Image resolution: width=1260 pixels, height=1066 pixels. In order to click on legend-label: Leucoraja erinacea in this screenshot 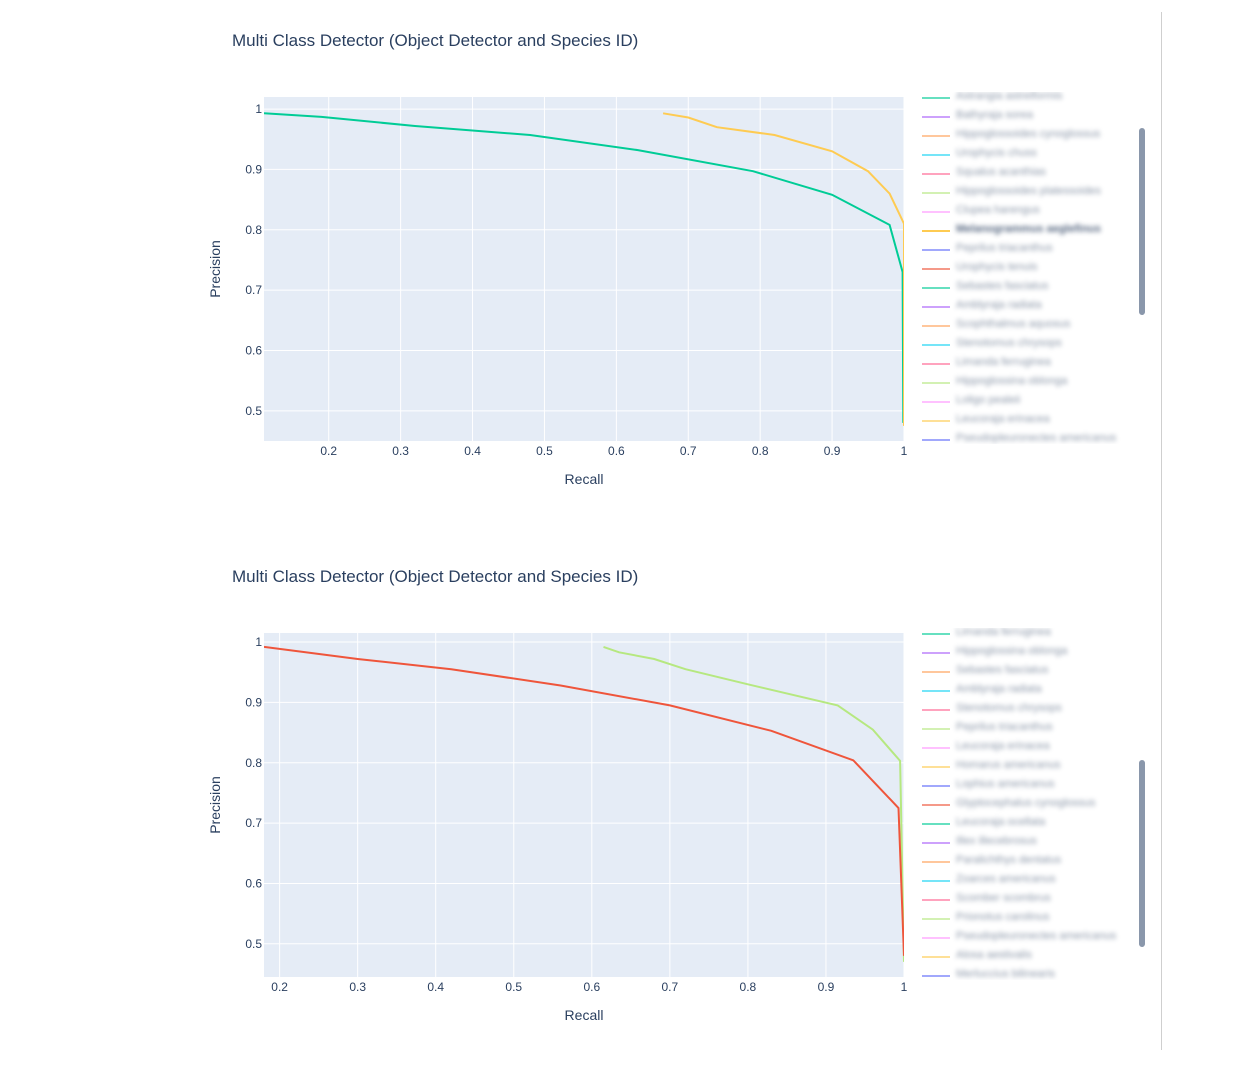, I will do `click(1003, 419)`.